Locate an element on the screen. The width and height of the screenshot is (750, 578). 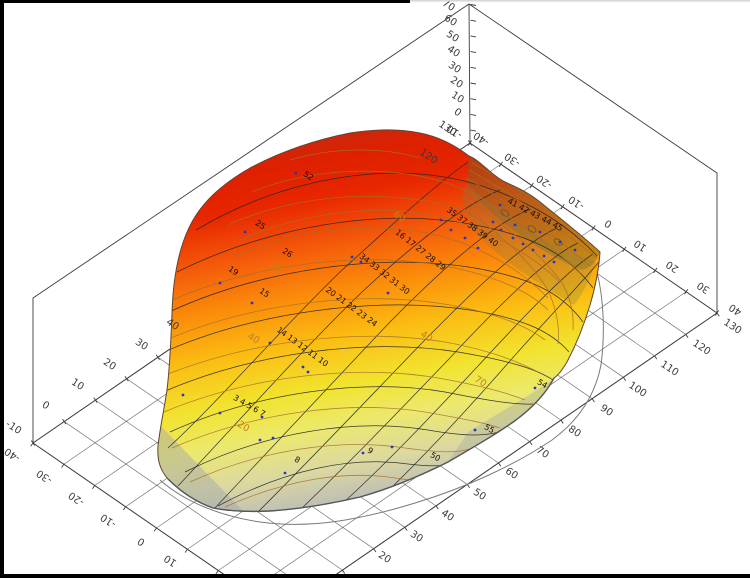
label: 120 is located at coordinates (701, 348).